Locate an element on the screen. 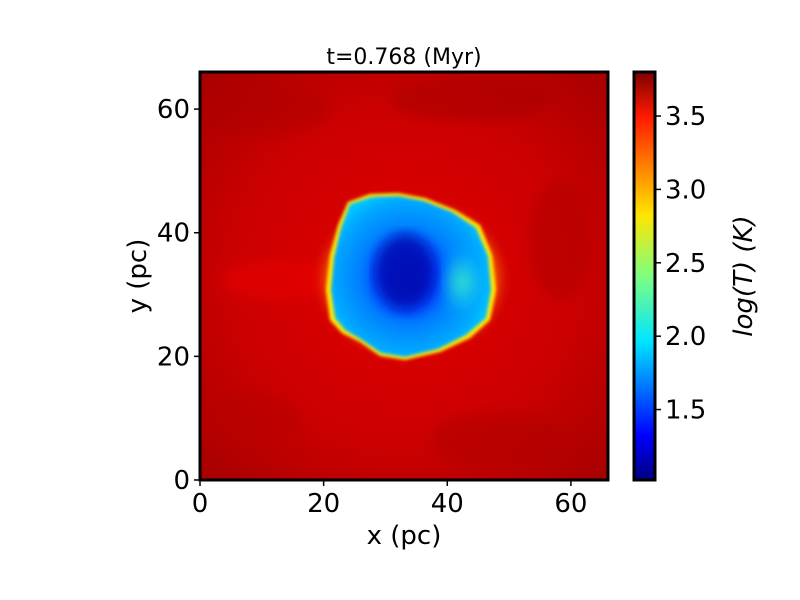 The height and width of the screenshot is (600, 800). y-tick-label: 20 is located at coordinates (173, 357).